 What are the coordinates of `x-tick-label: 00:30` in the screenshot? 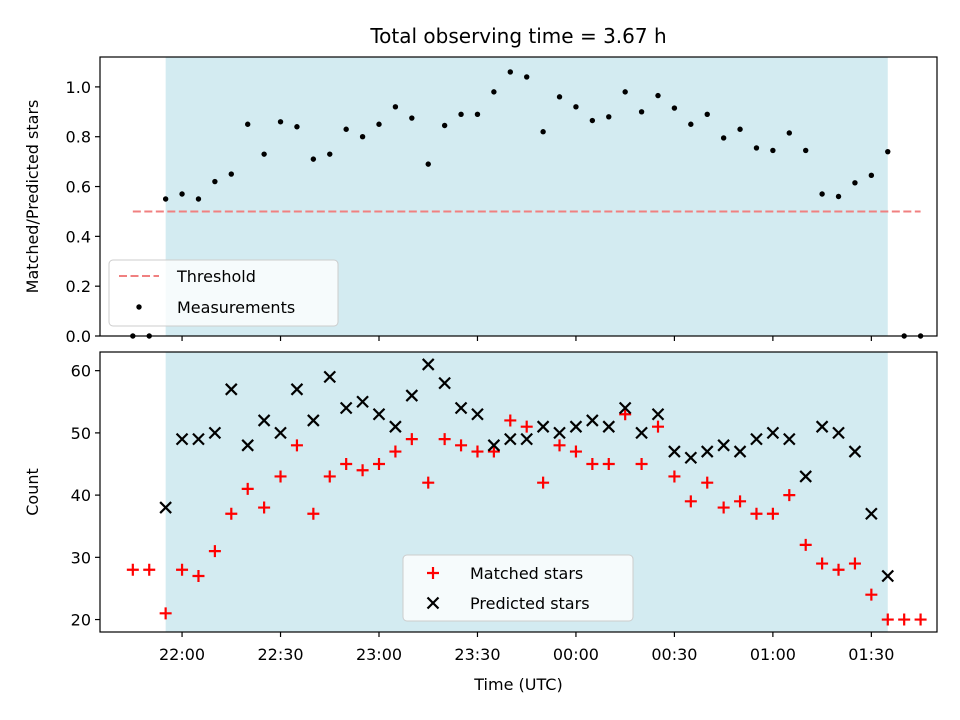 It's located at (674, 654).